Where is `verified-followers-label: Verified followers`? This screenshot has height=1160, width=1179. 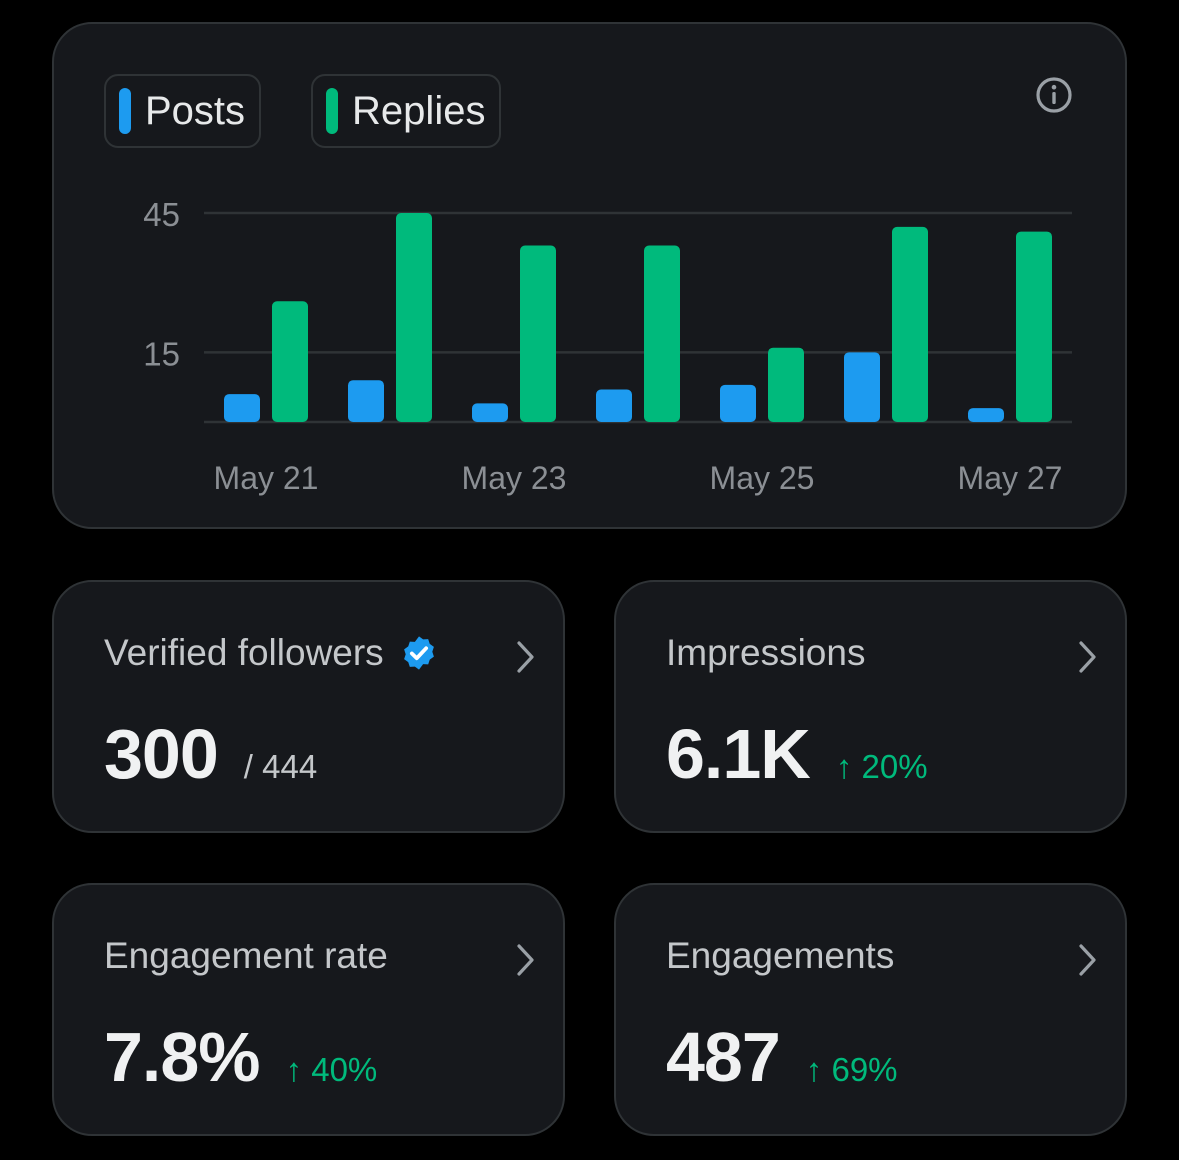
verified-followers-label: Verified followers is located at coordinates (244, 652).